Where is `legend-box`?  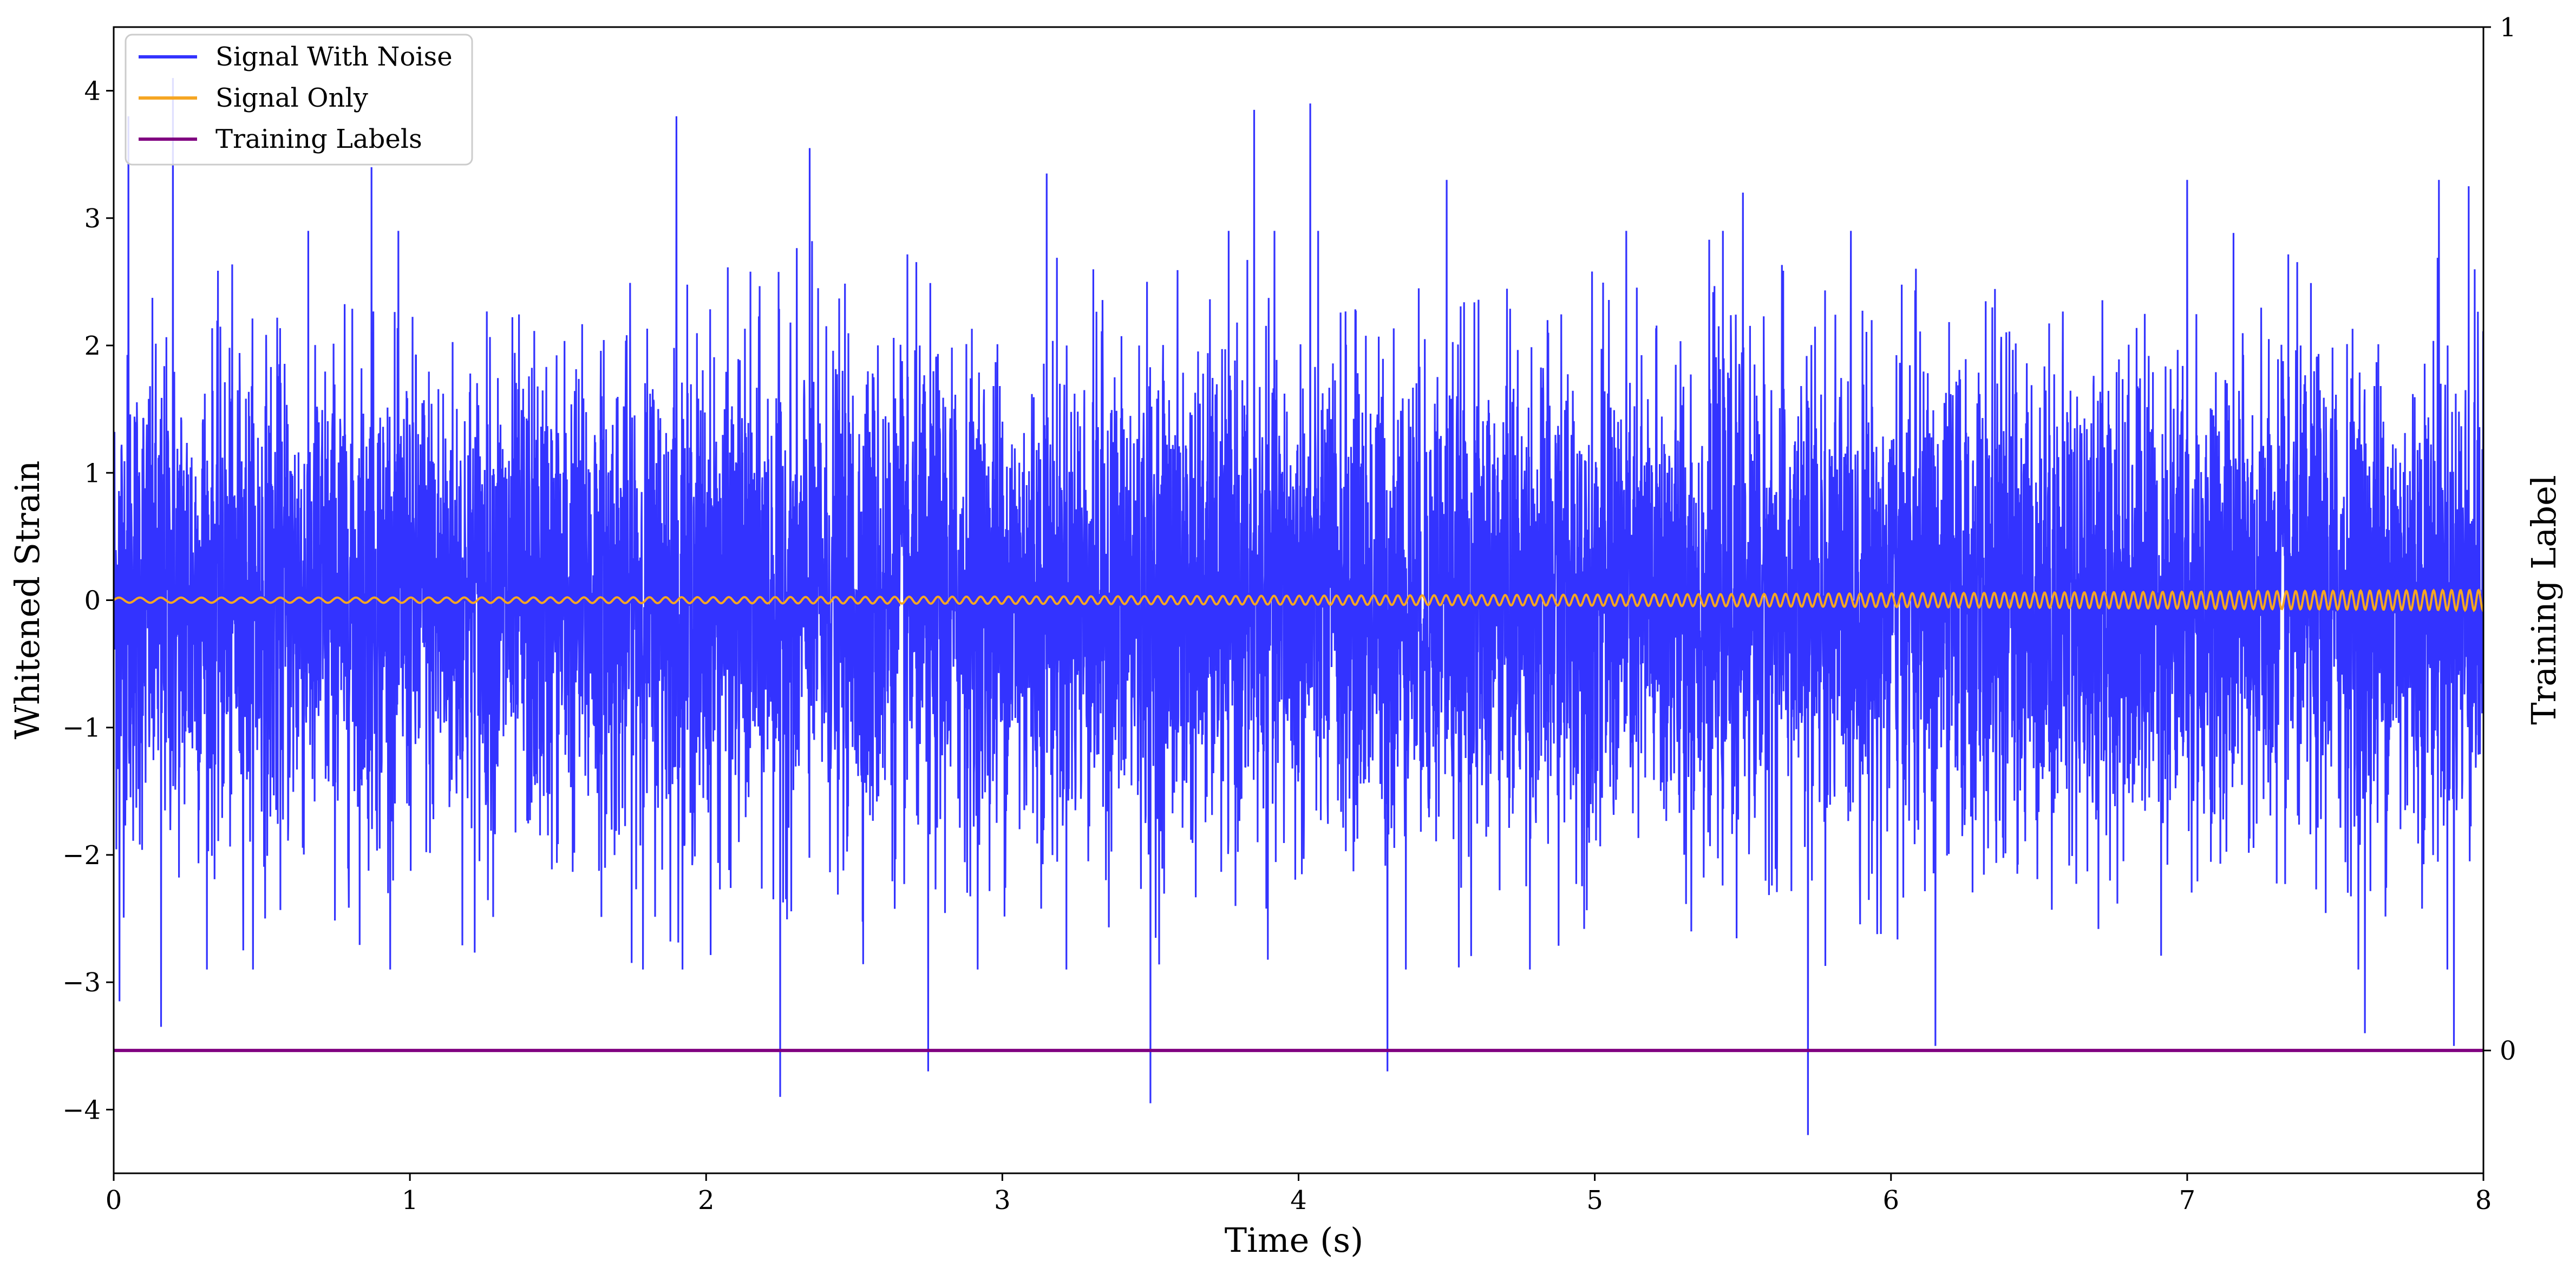 legend-box is located at coordinates (299, 100).